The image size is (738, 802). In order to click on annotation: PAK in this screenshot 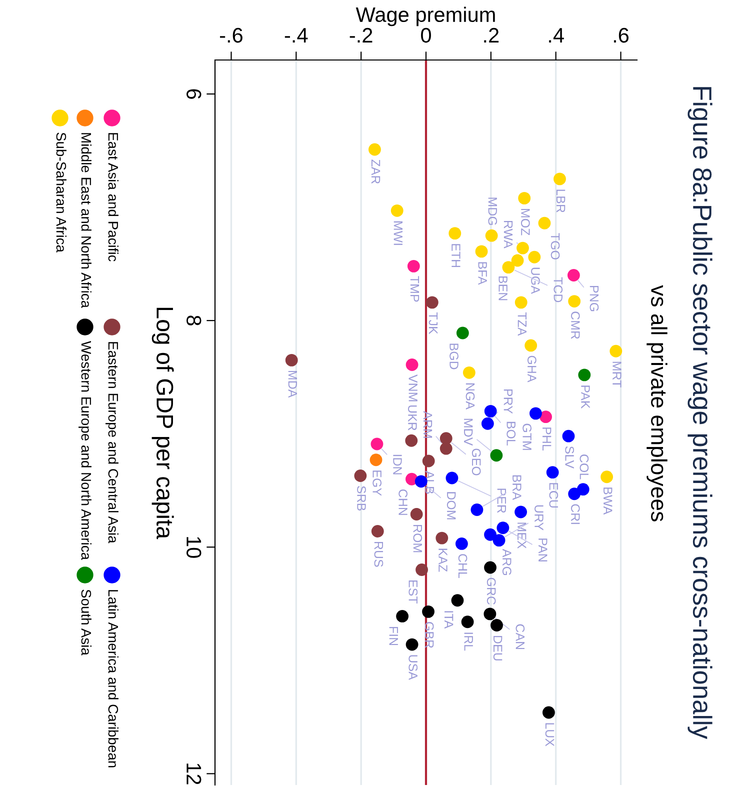, I will do `click(585, 397)`.